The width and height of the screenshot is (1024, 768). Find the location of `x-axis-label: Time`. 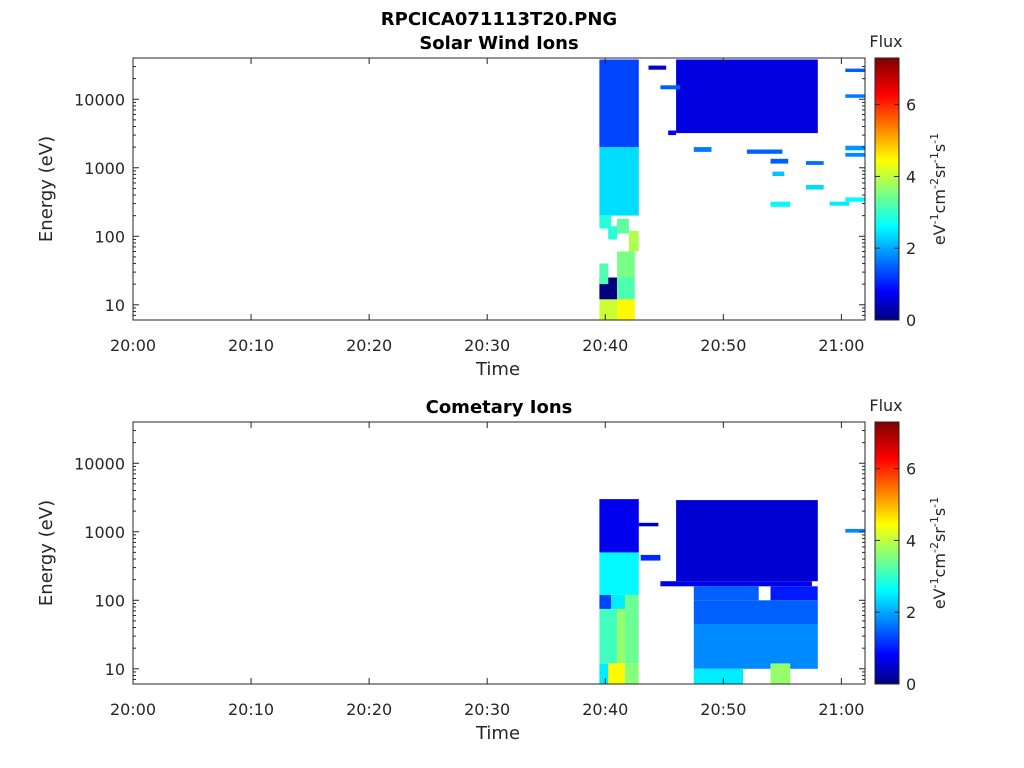

x-axis-label: Time is located at coordinates (497, 733).